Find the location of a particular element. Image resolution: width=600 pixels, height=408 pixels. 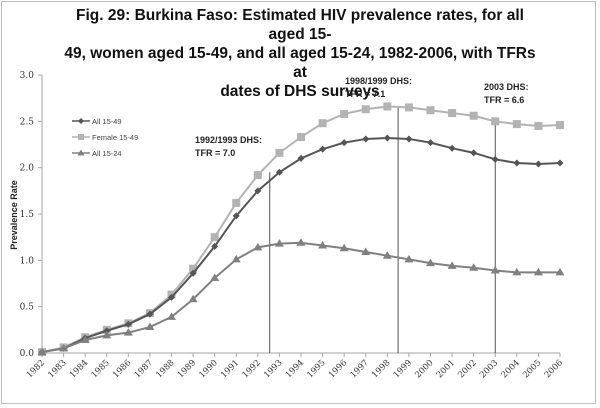

x-tick-label: 1996 is located at coordinates (338, 369).